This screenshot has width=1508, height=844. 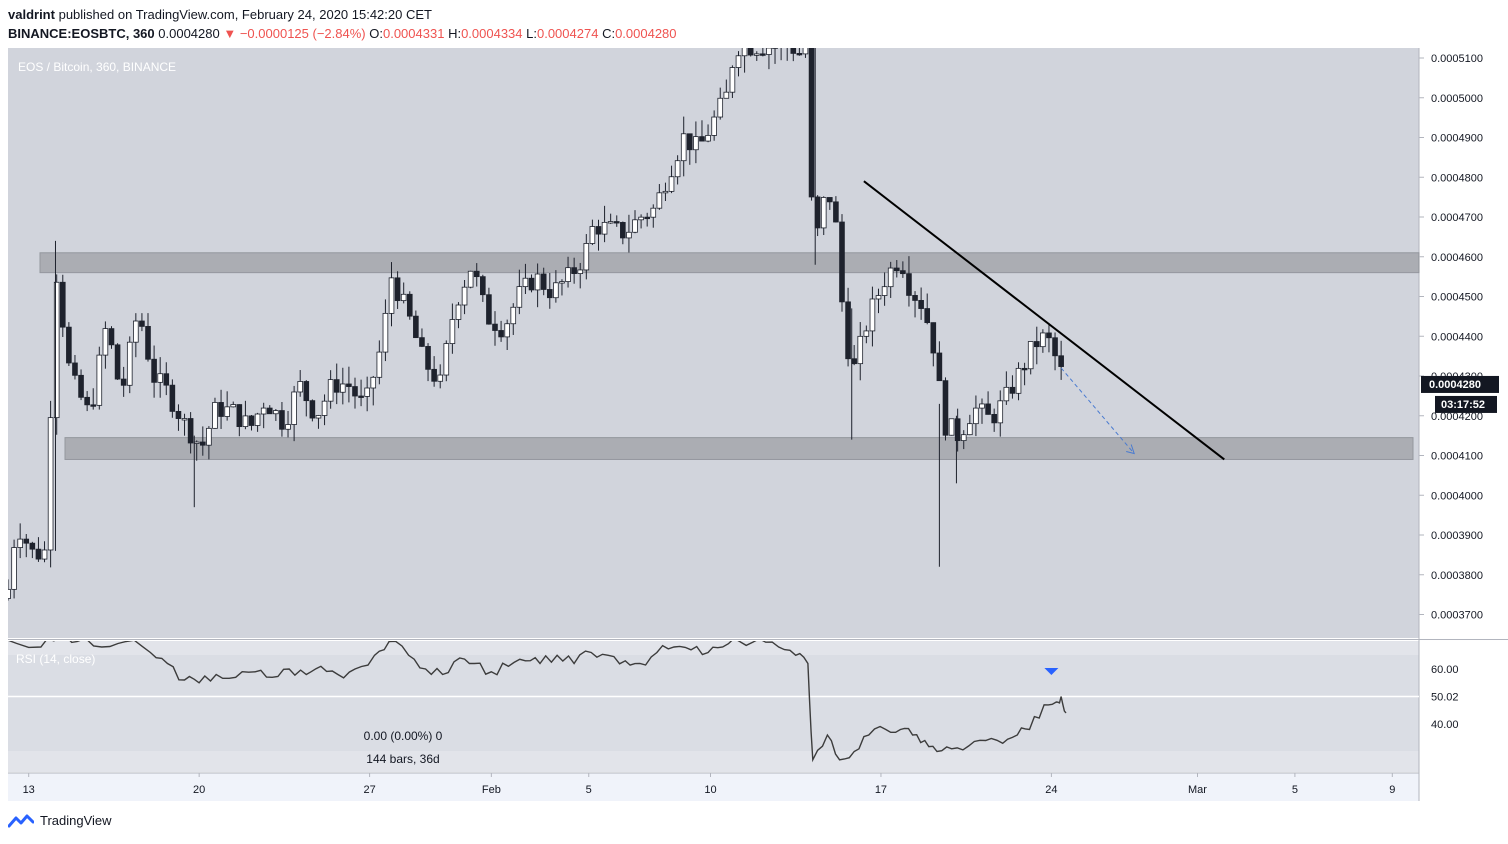 What do you see at coordinates (567, 33) in the screenshot?
I see `low-value: 0.0004274` at bounding box center [567, 33].